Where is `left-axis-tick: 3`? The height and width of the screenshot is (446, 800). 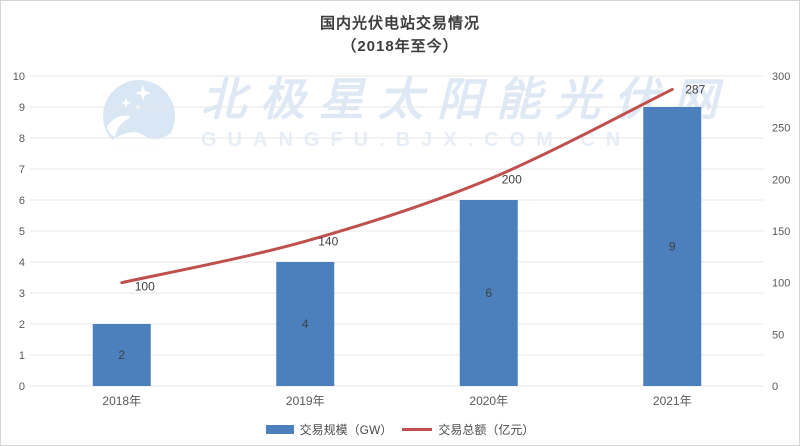
left-axis-tick: 3 is located at coordinates (22, 294).